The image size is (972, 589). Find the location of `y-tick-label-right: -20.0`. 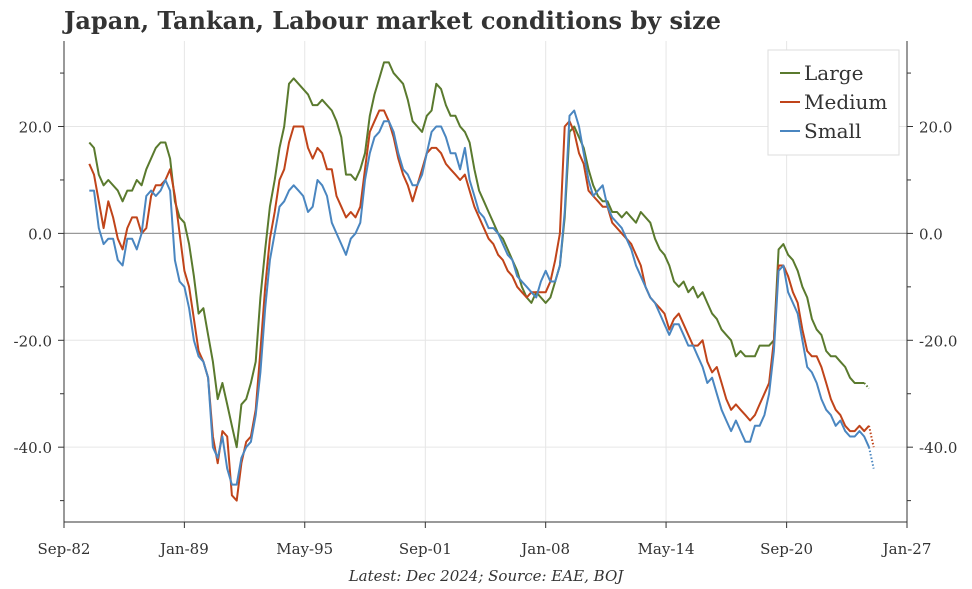

y-tick-label-right: -20.0 is located at coordinates (938, 341).